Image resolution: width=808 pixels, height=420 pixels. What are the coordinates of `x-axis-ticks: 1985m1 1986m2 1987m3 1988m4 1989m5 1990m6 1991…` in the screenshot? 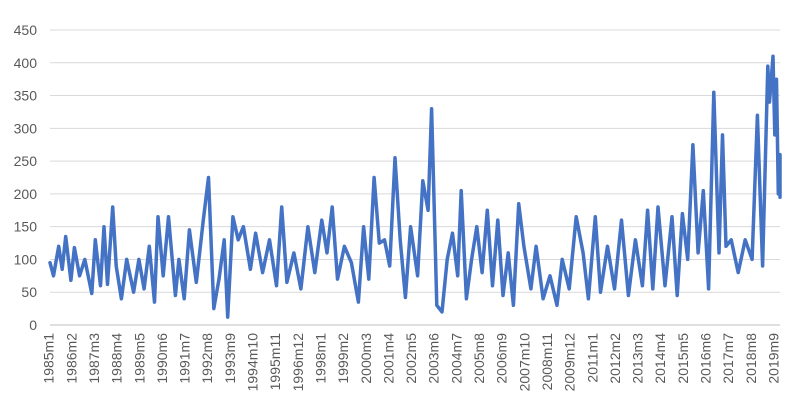 It's located at (411, 362).